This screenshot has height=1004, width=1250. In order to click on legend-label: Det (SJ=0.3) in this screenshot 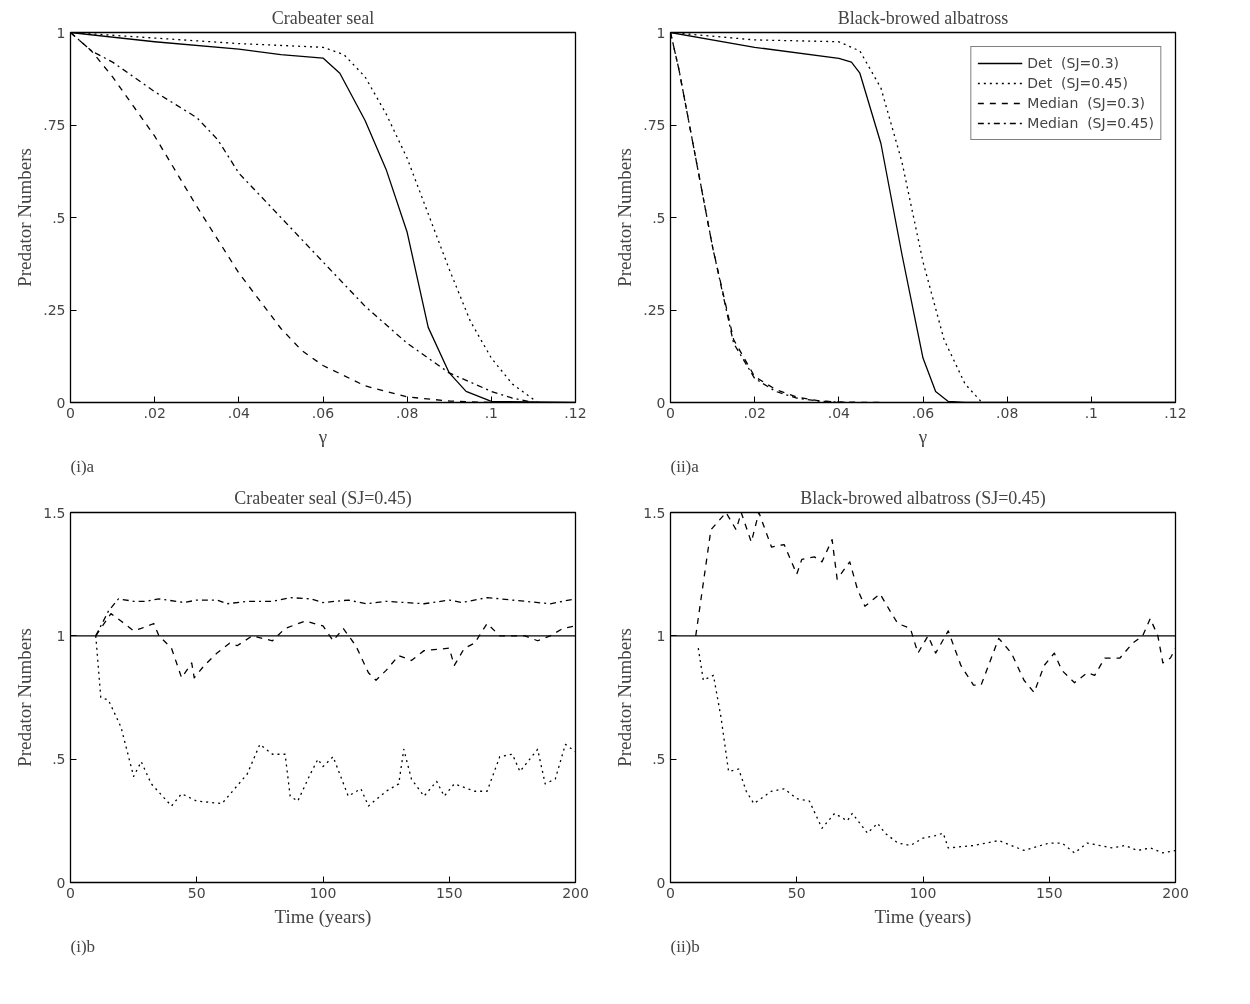, I will do `click(1073, 63)`.